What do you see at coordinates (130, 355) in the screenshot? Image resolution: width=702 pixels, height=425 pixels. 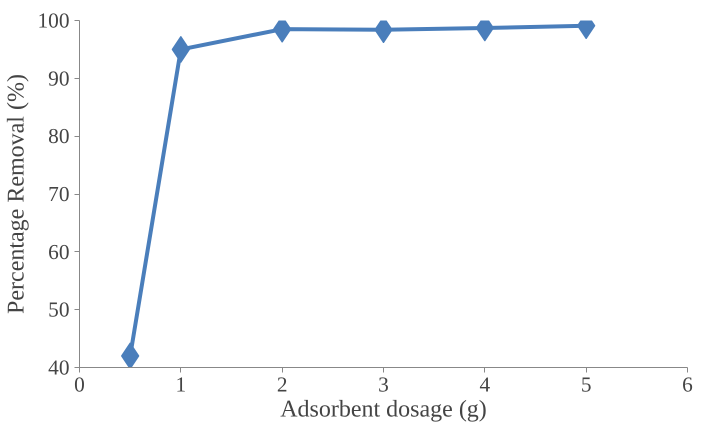 I see `point` at bounding box center [130, 355].